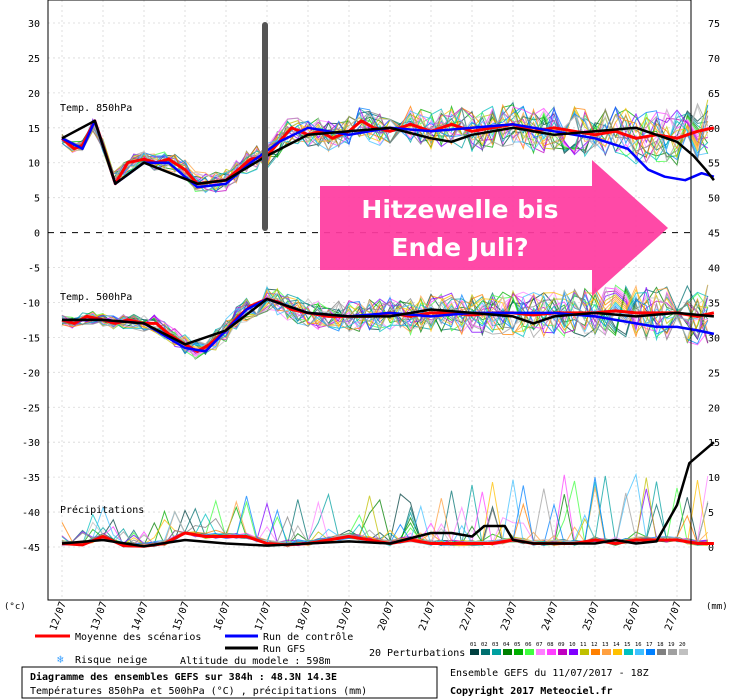 The height and width of the screenshot is (700, 740). What do you see at coordinates (34, 164) in the screenshot?
I see `left-tick-label: 10` at bounding box center [34, 164].